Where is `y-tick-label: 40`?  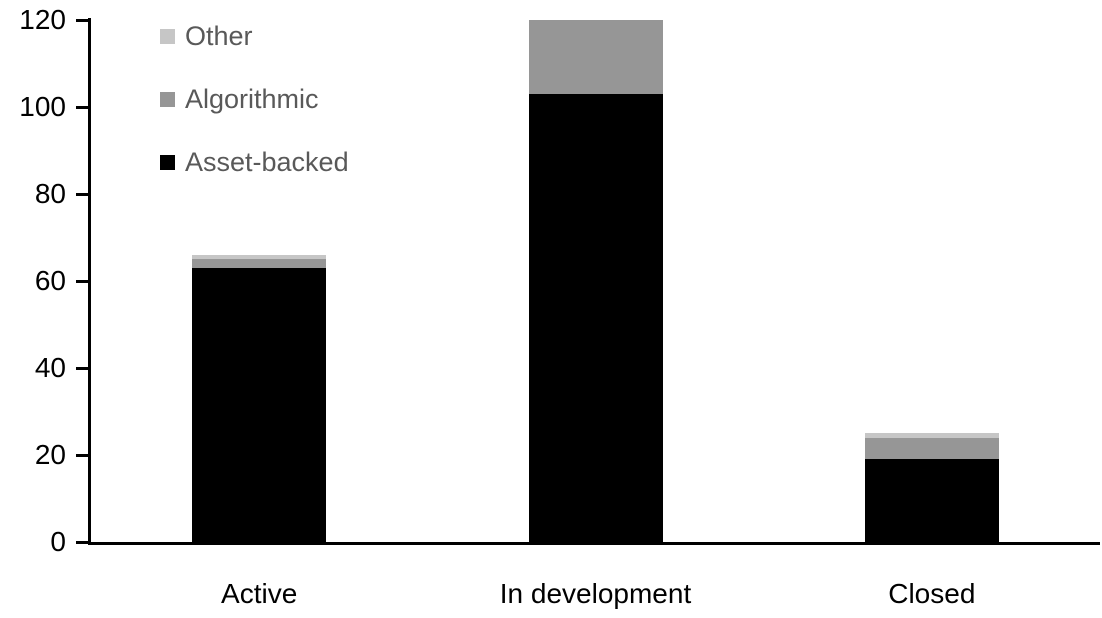 y-tick-label: 40 is located at coordinates (50, 367).